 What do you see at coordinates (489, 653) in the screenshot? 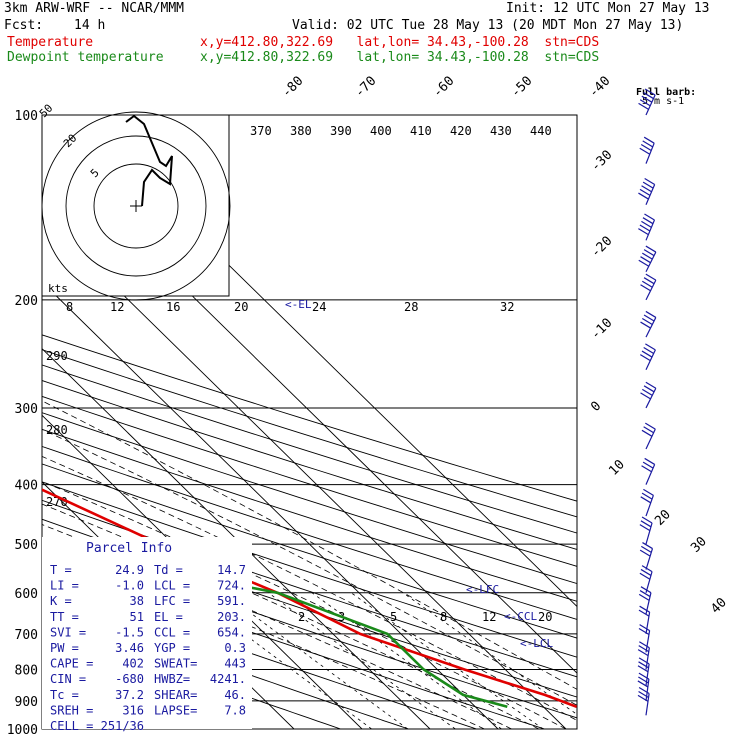
I see `mixing-ratio-line` at bounding box center [489, 653].